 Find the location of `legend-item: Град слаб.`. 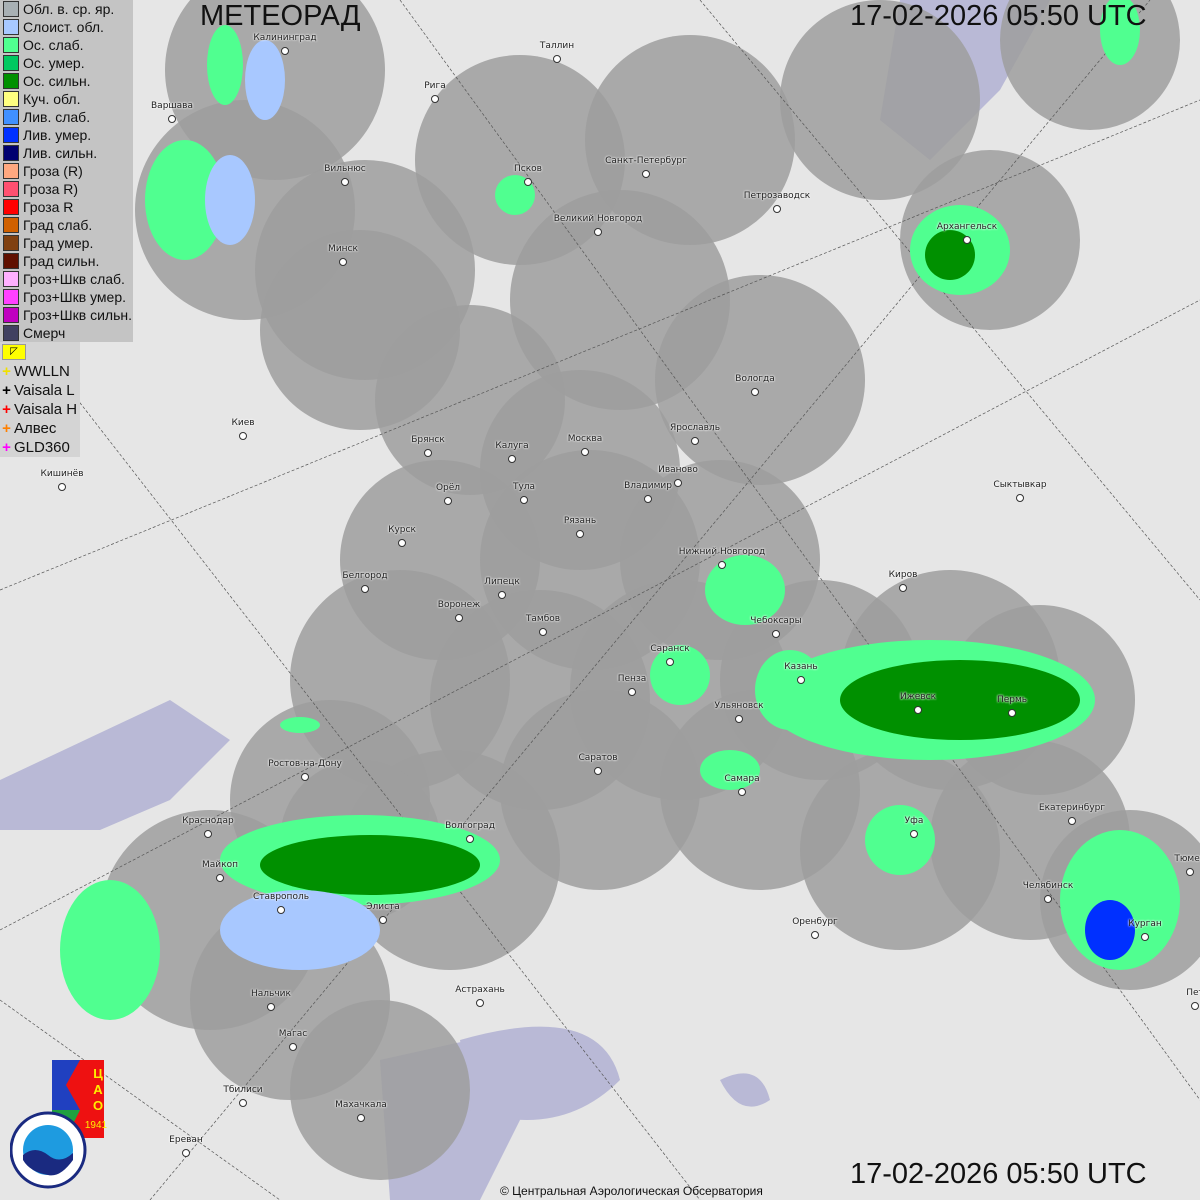

legend-item: Град слаб. is located at coordinates (66, 225).